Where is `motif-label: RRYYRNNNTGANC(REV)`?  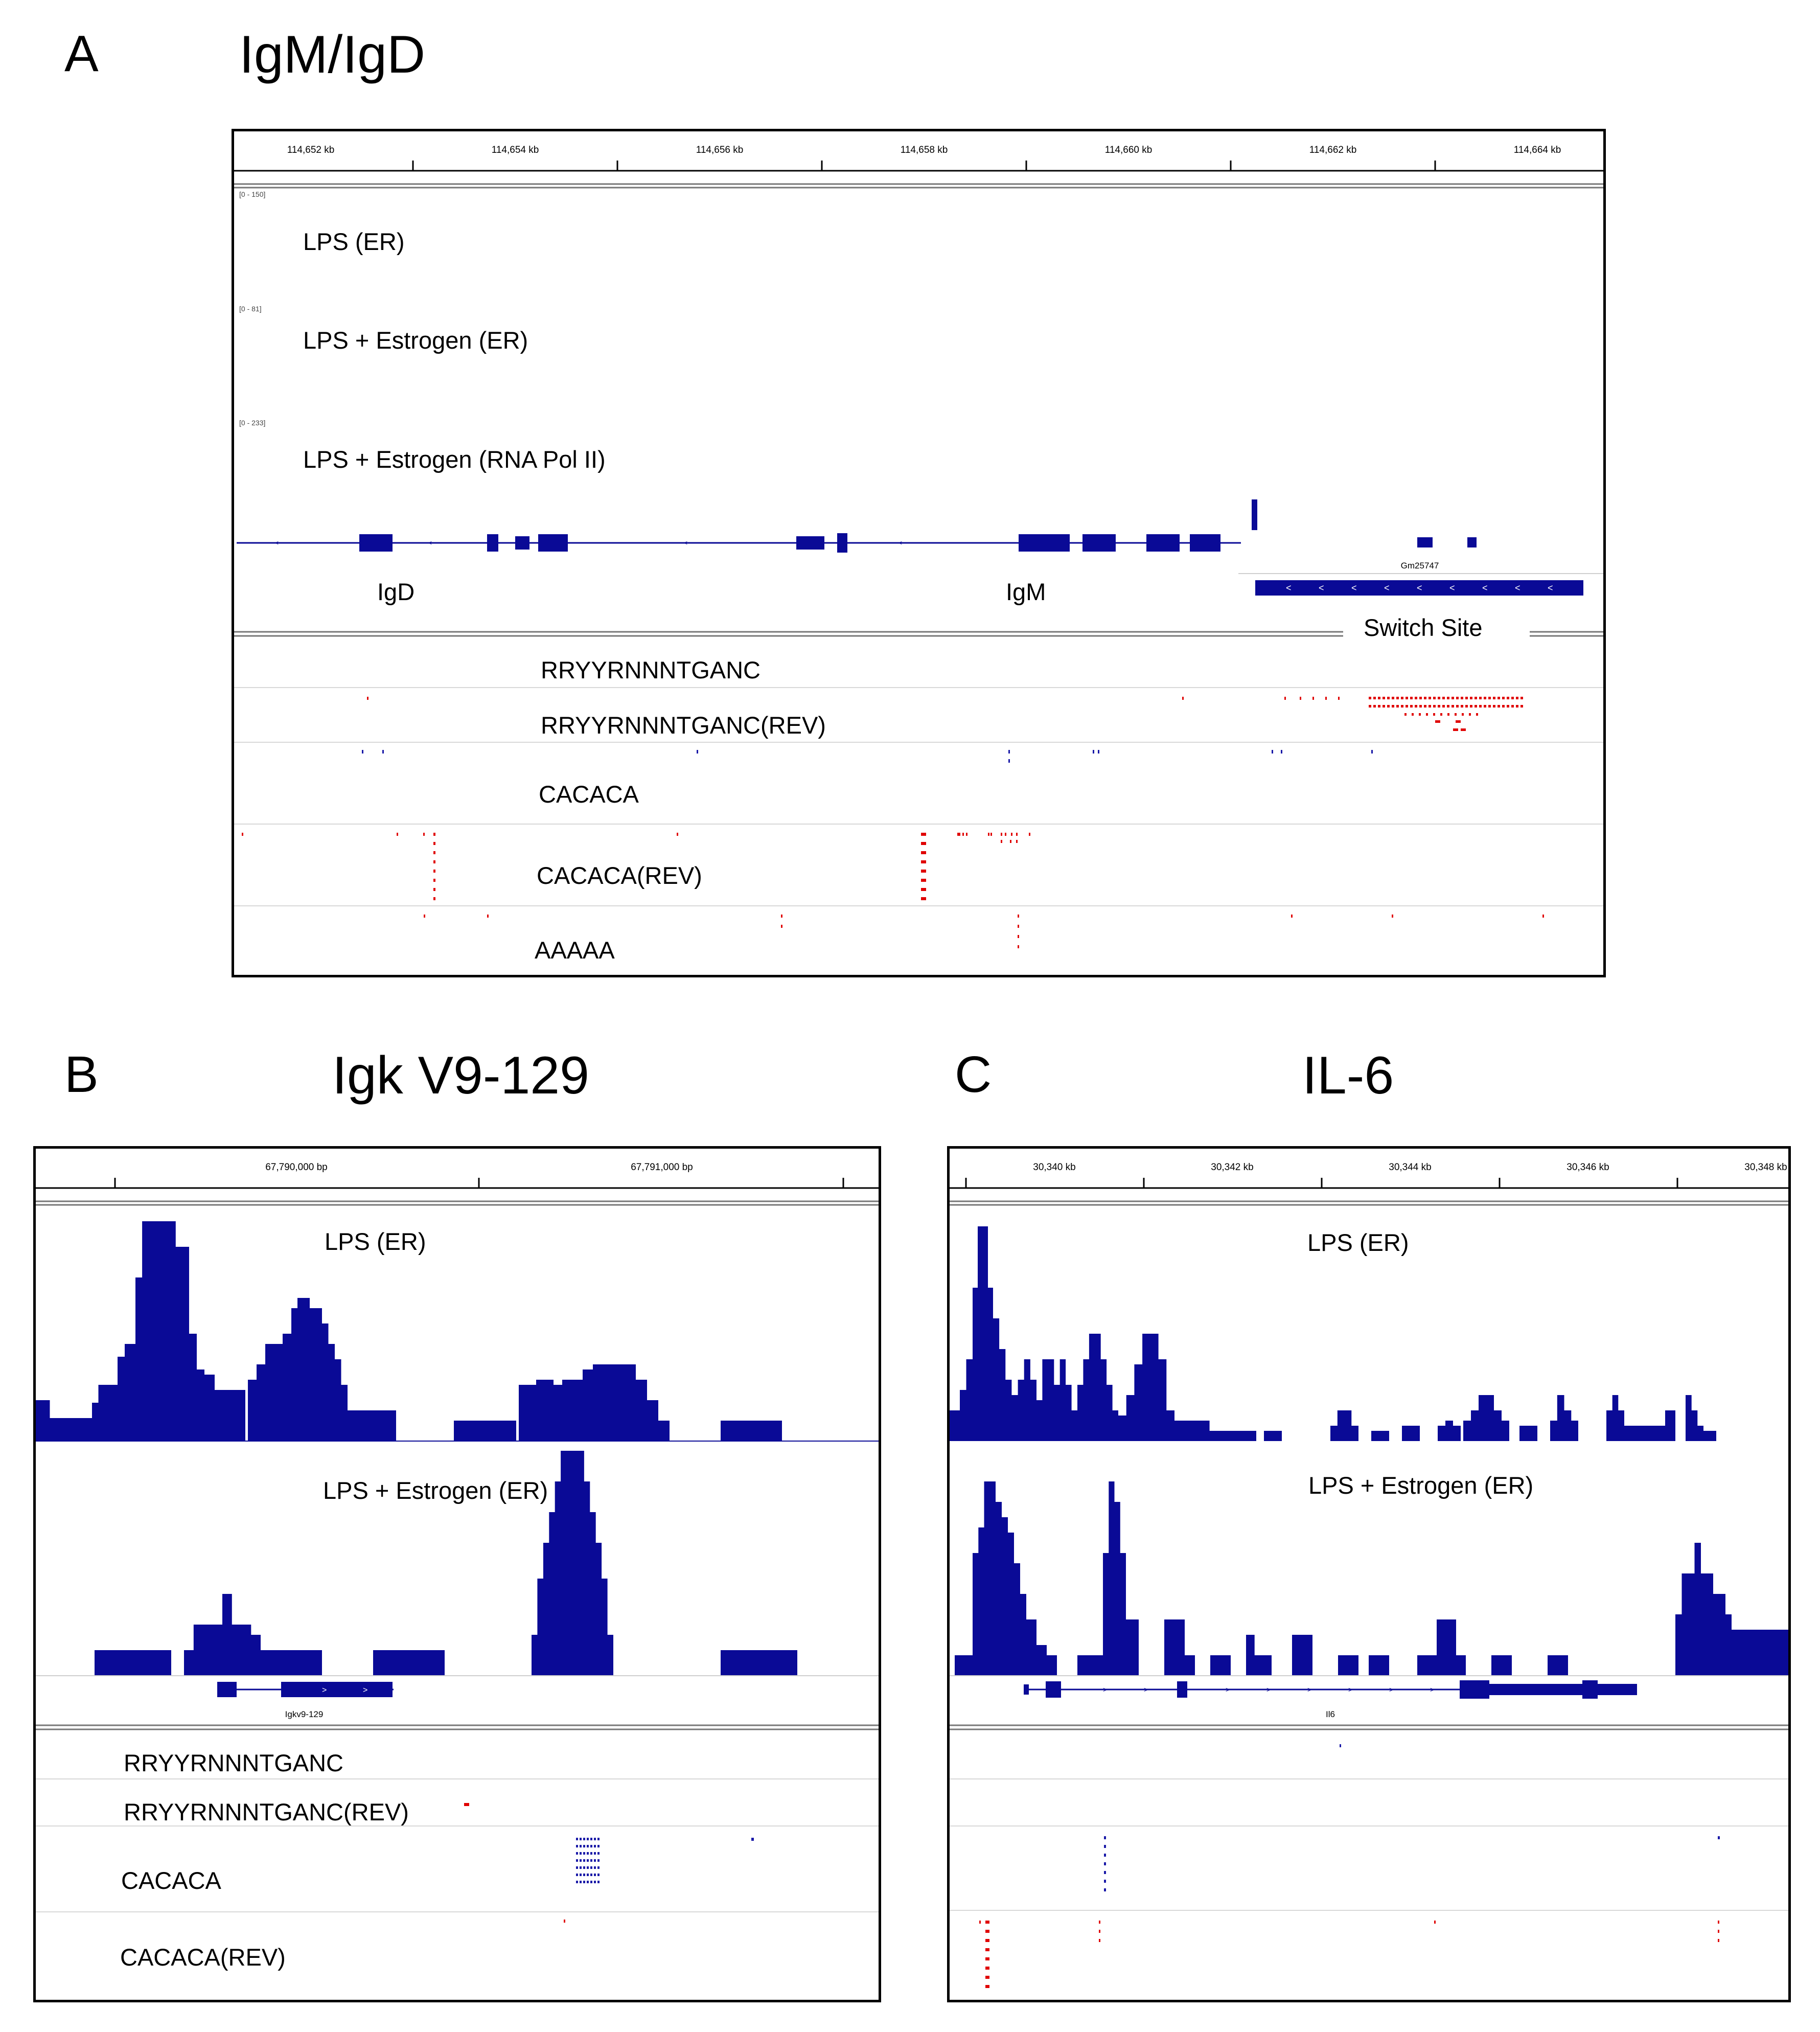
motif-label: RRYYRNNNTGANC(REV) is located at coordinates (683, 726).